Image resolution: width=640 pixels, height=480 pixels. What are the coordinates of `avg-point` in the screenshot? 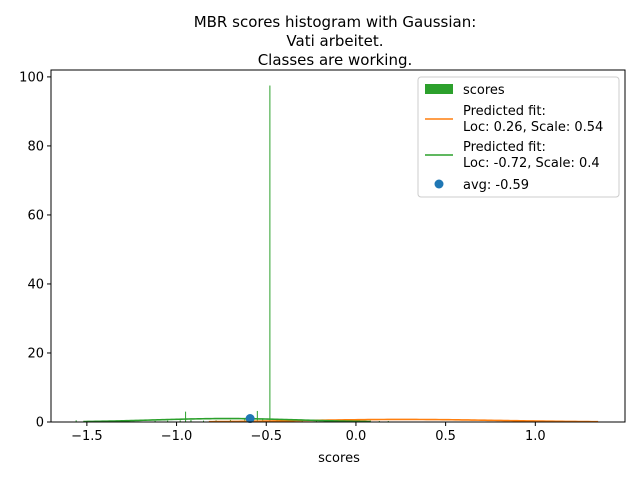 It's located at (250, 419).